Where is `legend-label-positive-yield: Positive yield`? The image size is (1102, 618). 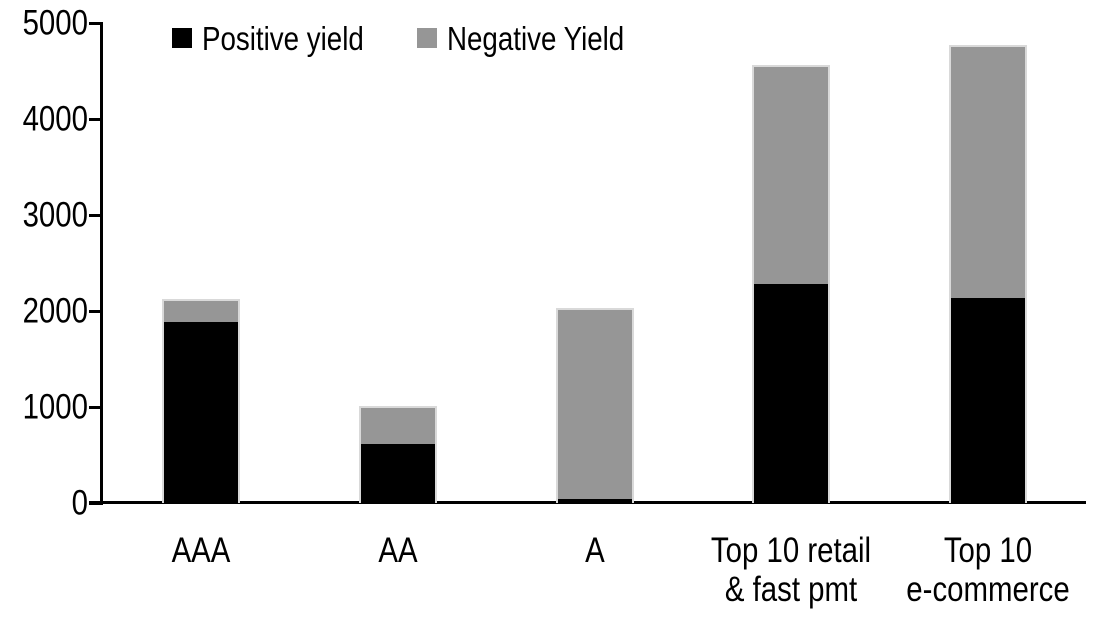 legend-label-positive-yield: Positive yield is located at coordinates (283, 38).